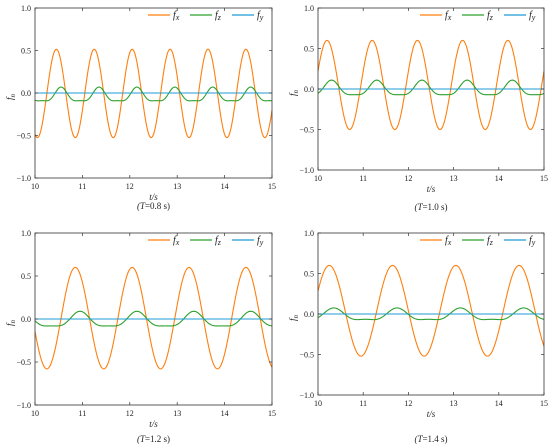  I want to click on panel-caption-value: =0.8 s), so click(157, 206).